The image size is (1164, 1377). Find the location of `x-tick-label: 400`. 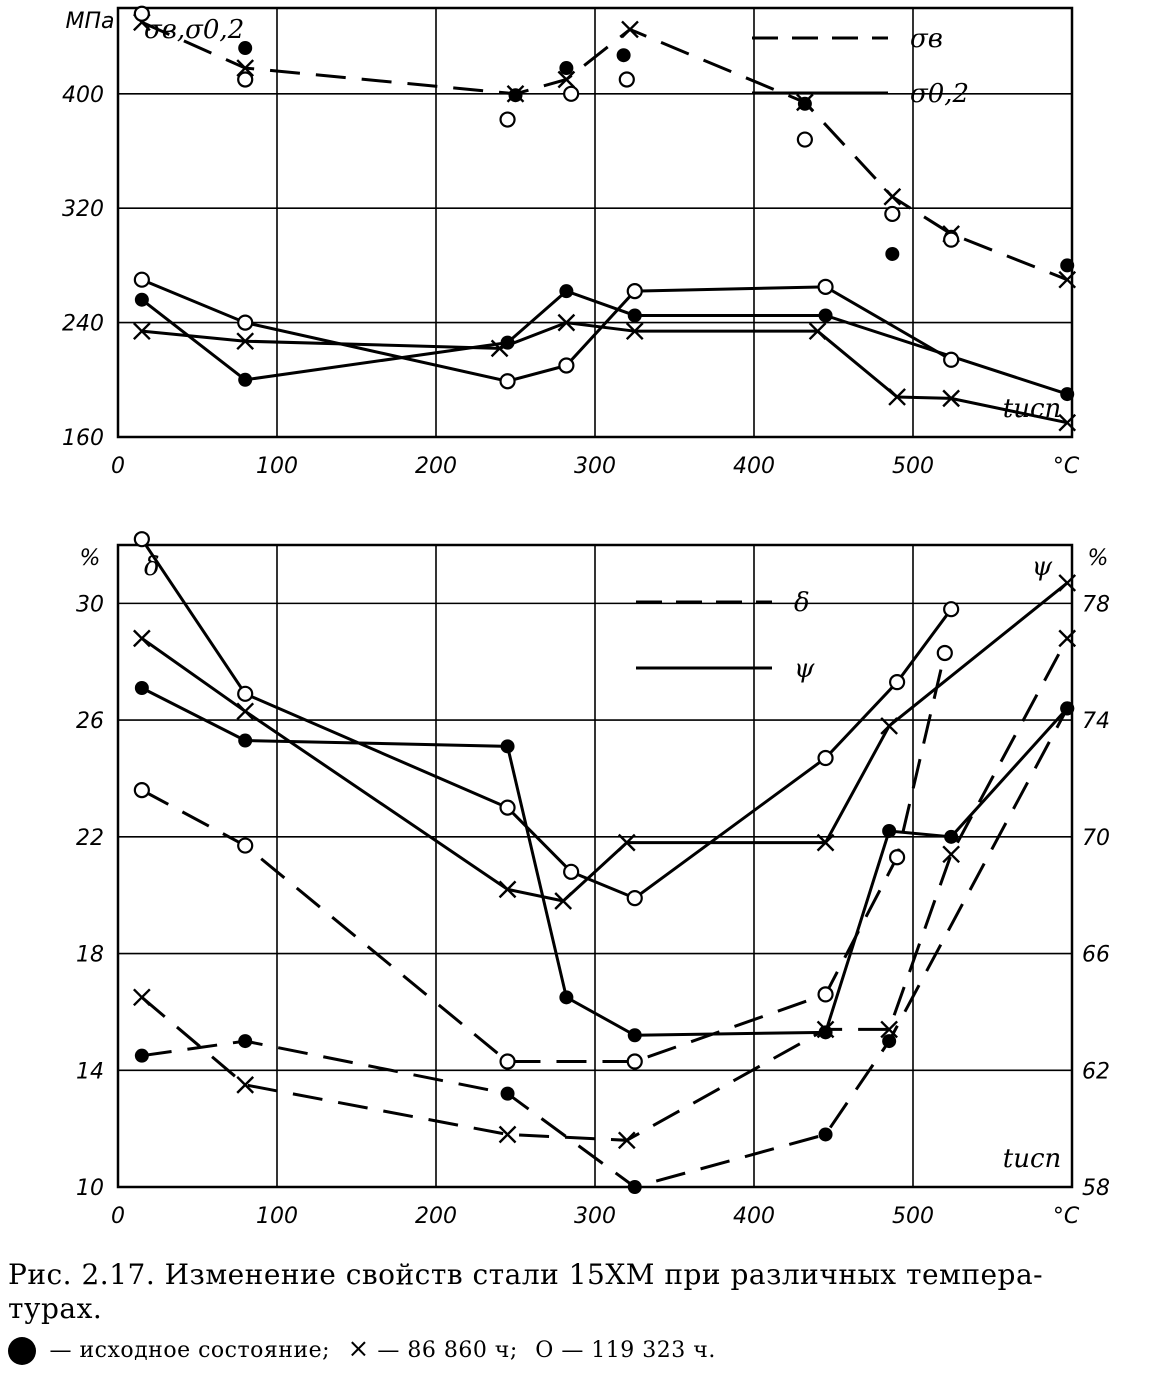

x-tick-label: 400 is located at coordinates (754, 1216).